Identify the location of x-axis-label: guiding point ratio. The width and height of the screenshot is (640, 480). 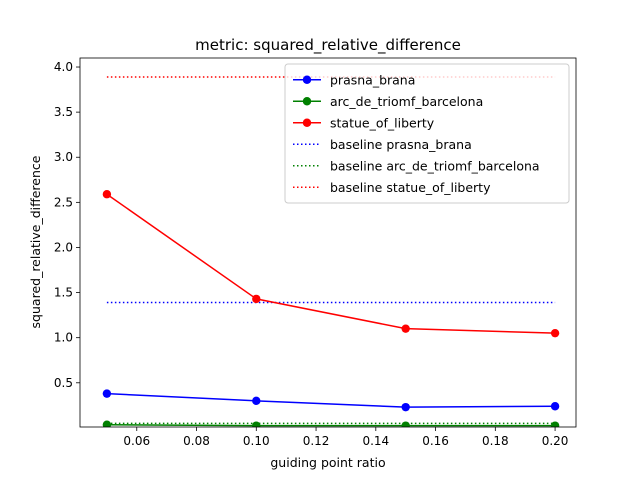
(327, 462).